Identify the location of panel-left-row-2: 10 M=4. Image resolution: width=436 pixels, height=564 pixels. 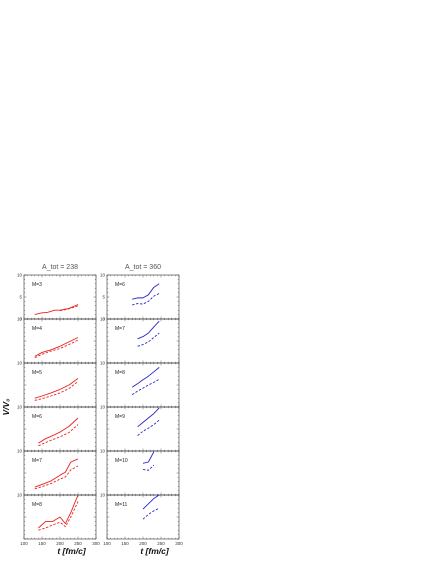
(57, 340).